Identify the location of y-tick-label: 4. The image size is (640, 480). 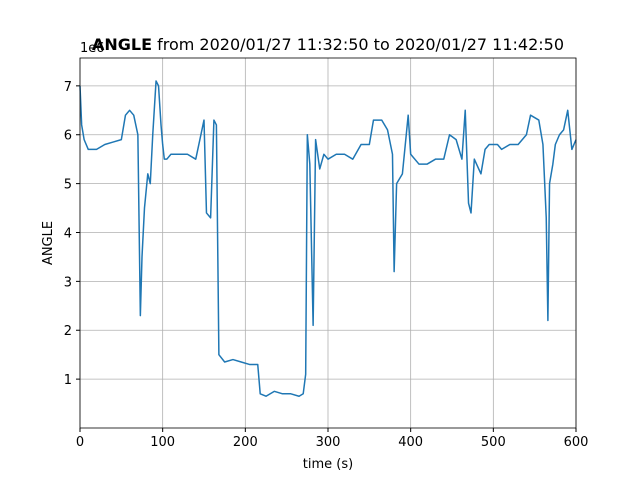
(68, 233).